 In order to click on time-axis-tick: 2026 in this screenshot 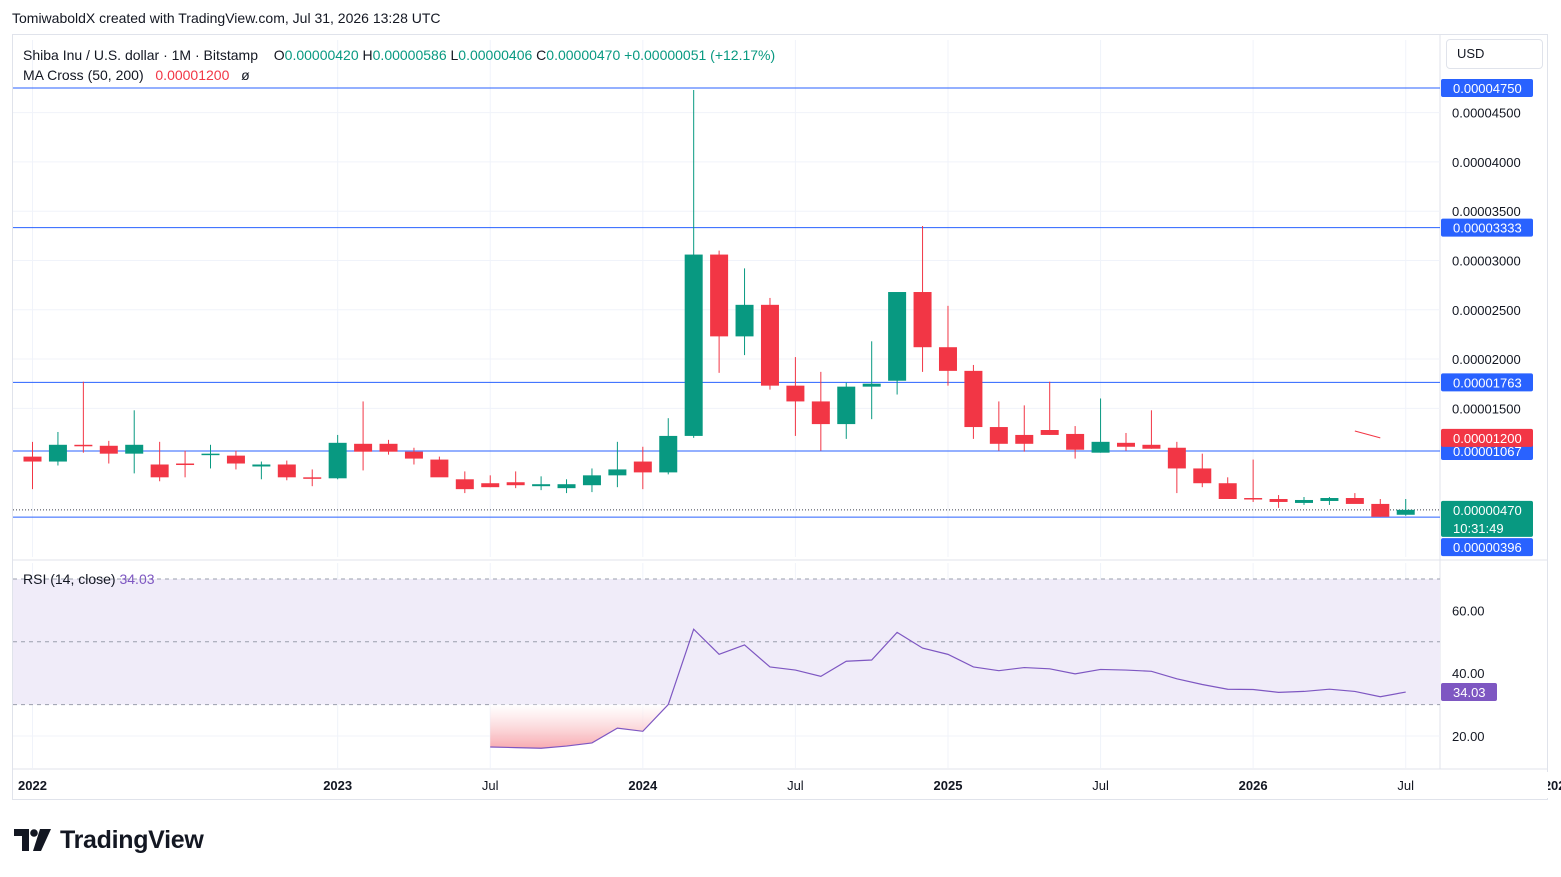, I will do `click(1253, 785)`.